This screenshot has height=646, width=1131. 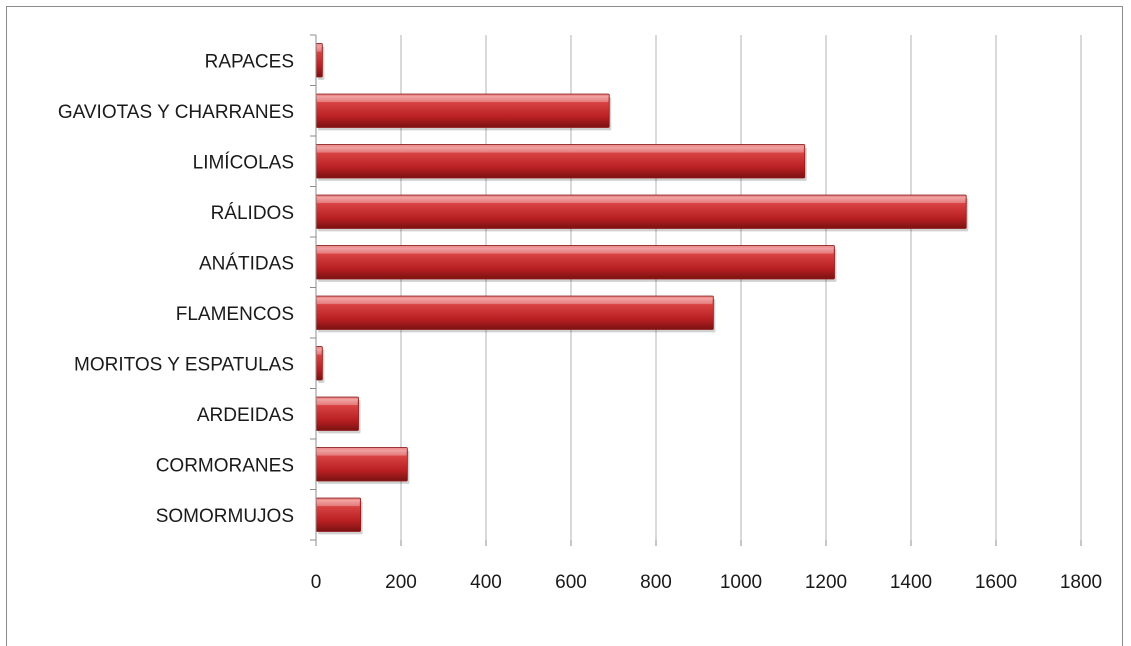 I want to click on x-tick-label: 1400, so click(x=911, y=582).